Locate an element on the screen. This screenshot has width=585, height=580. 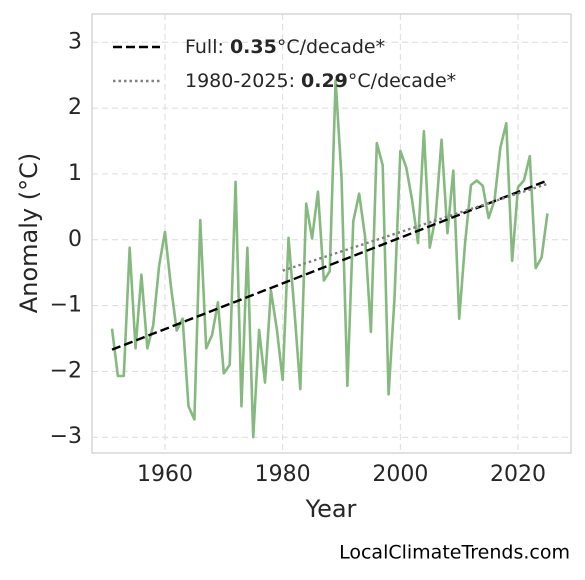
y-tick-label: −1 is located at coordinates (66, 305).